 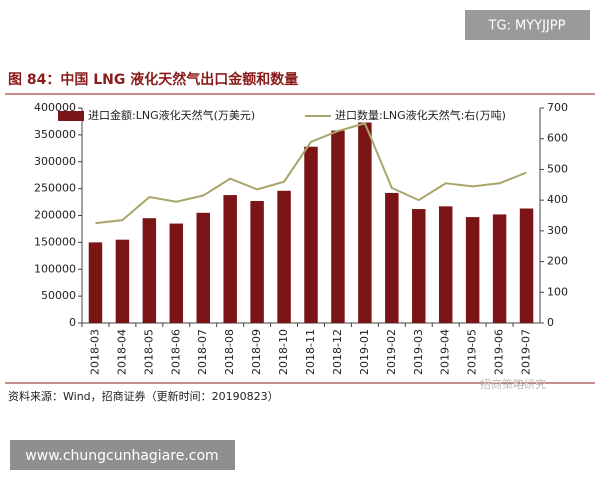 I want to click on y2-tick-label: 300, so click(x=557, y=230).